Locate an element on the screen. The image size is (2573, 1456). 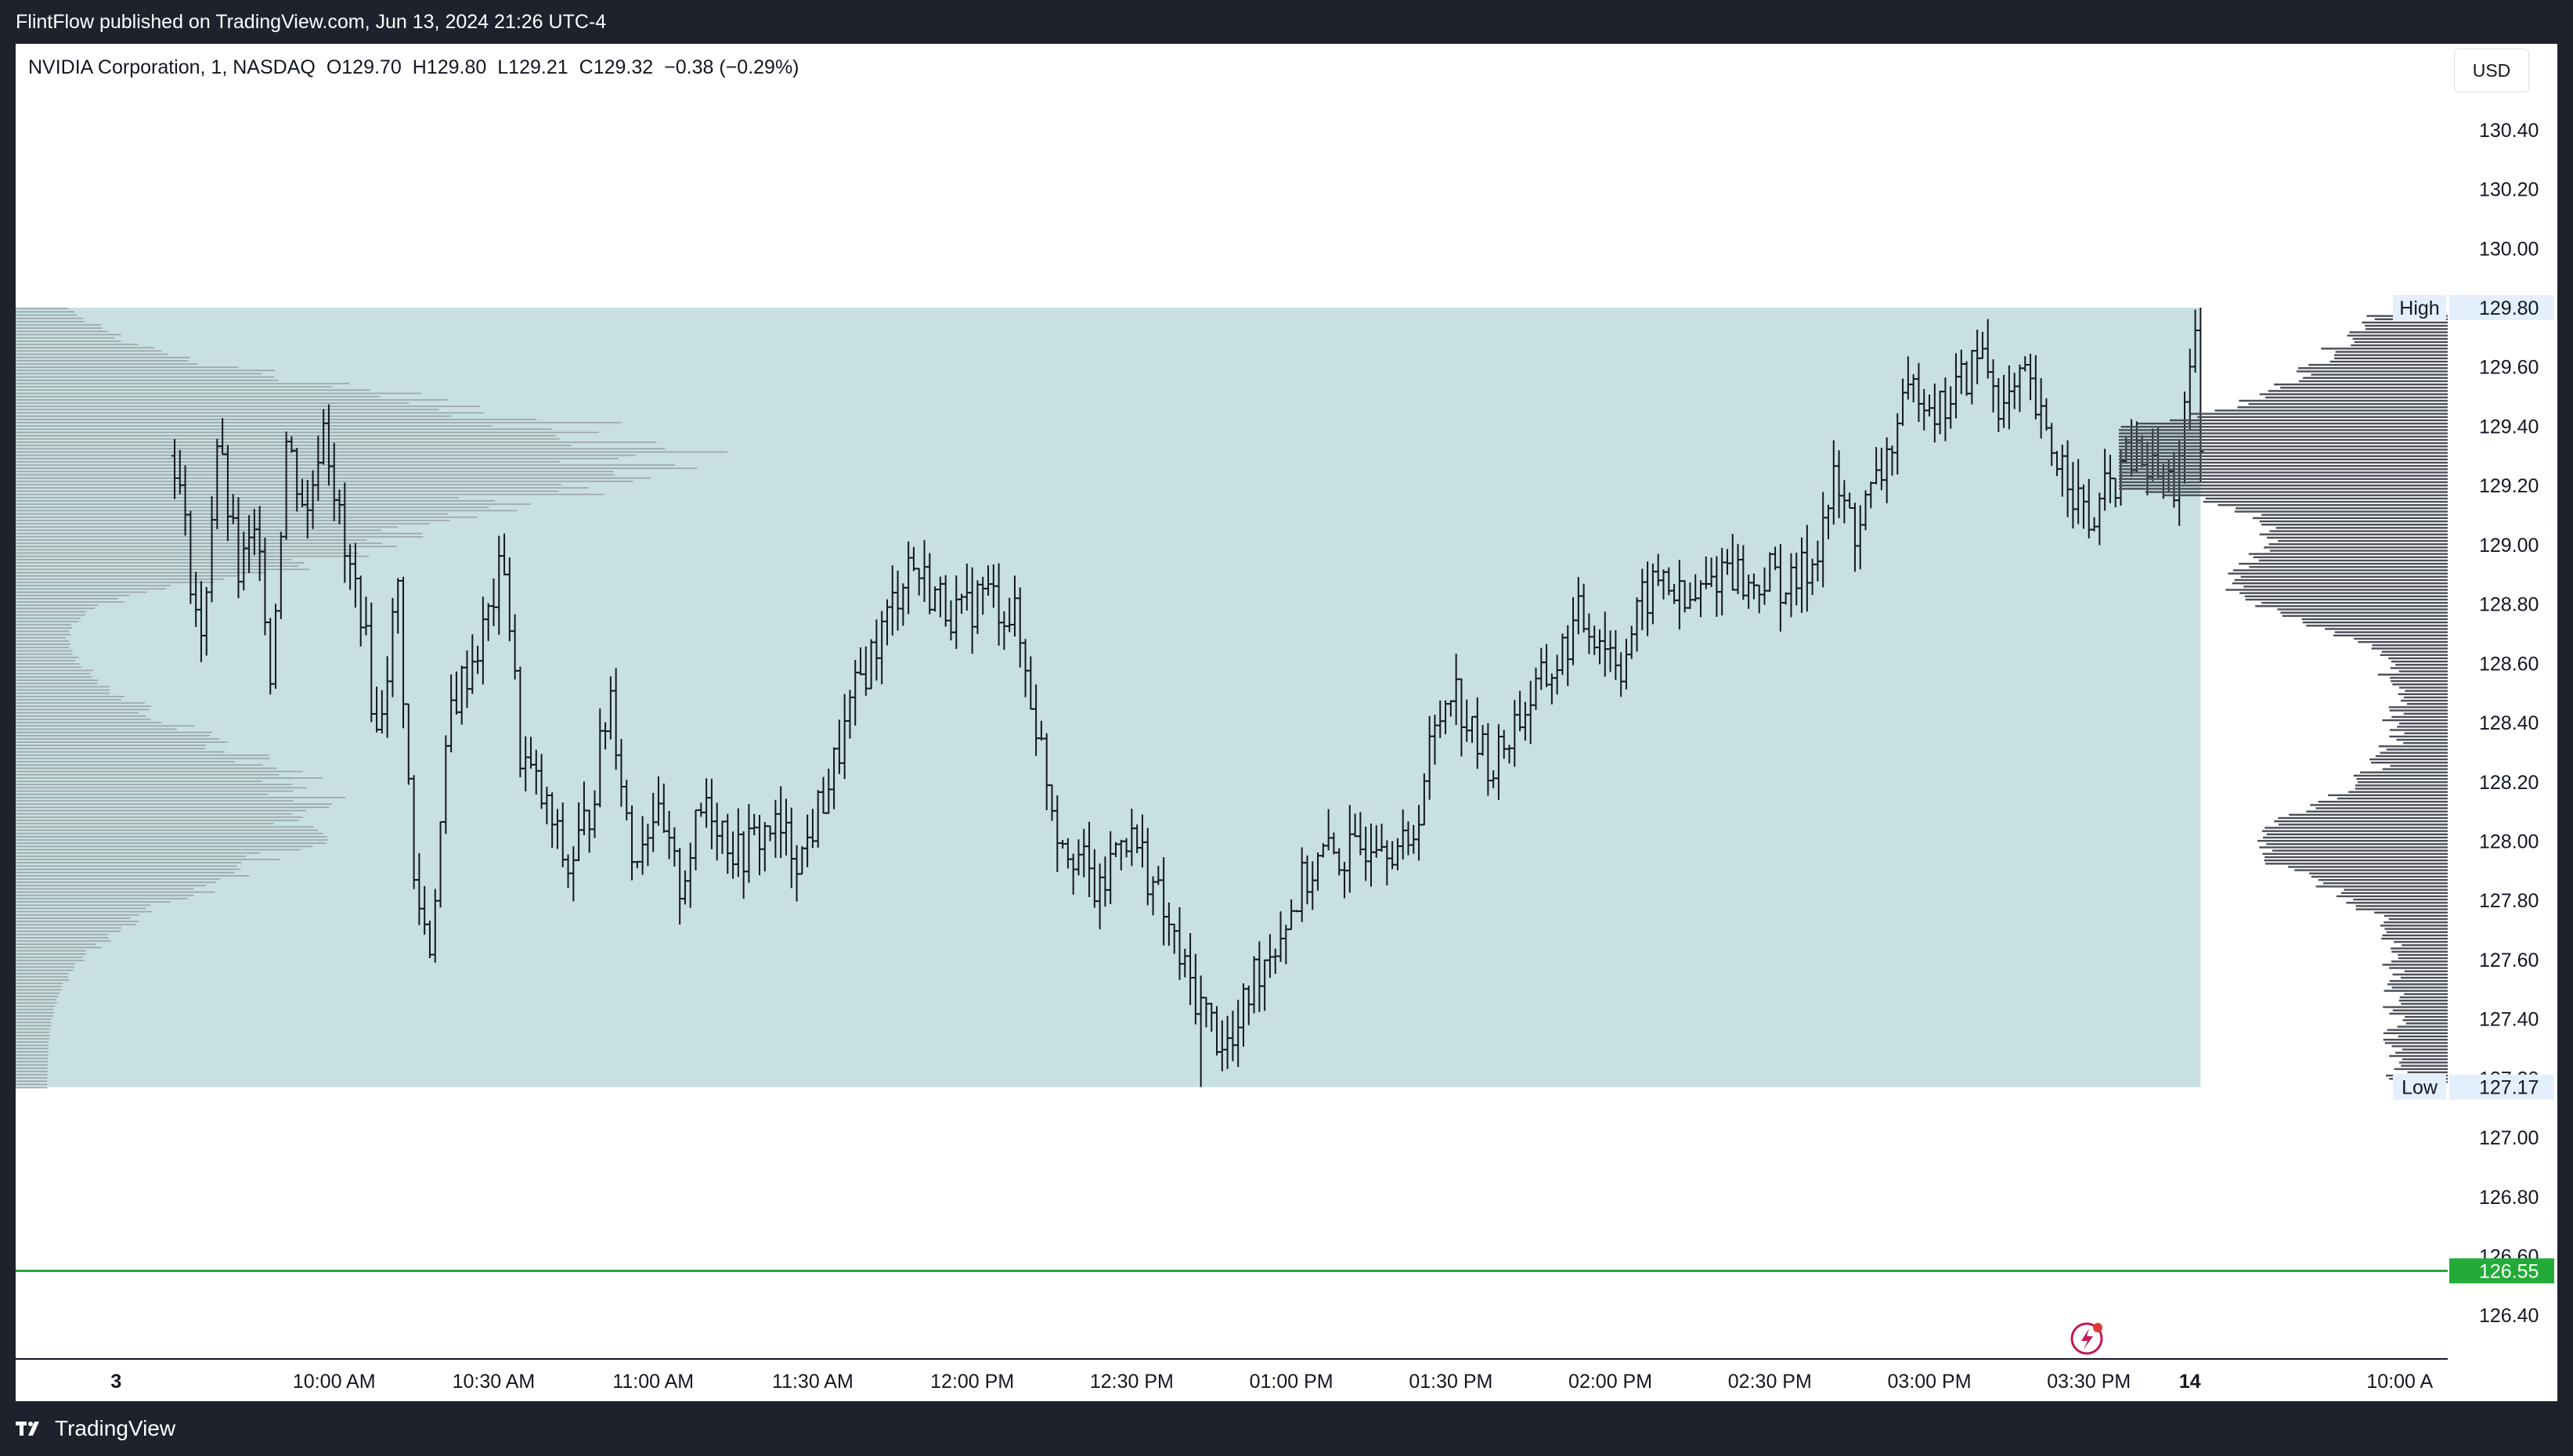
time-tick-label: 14 is located at coordinates (2190, 1382).